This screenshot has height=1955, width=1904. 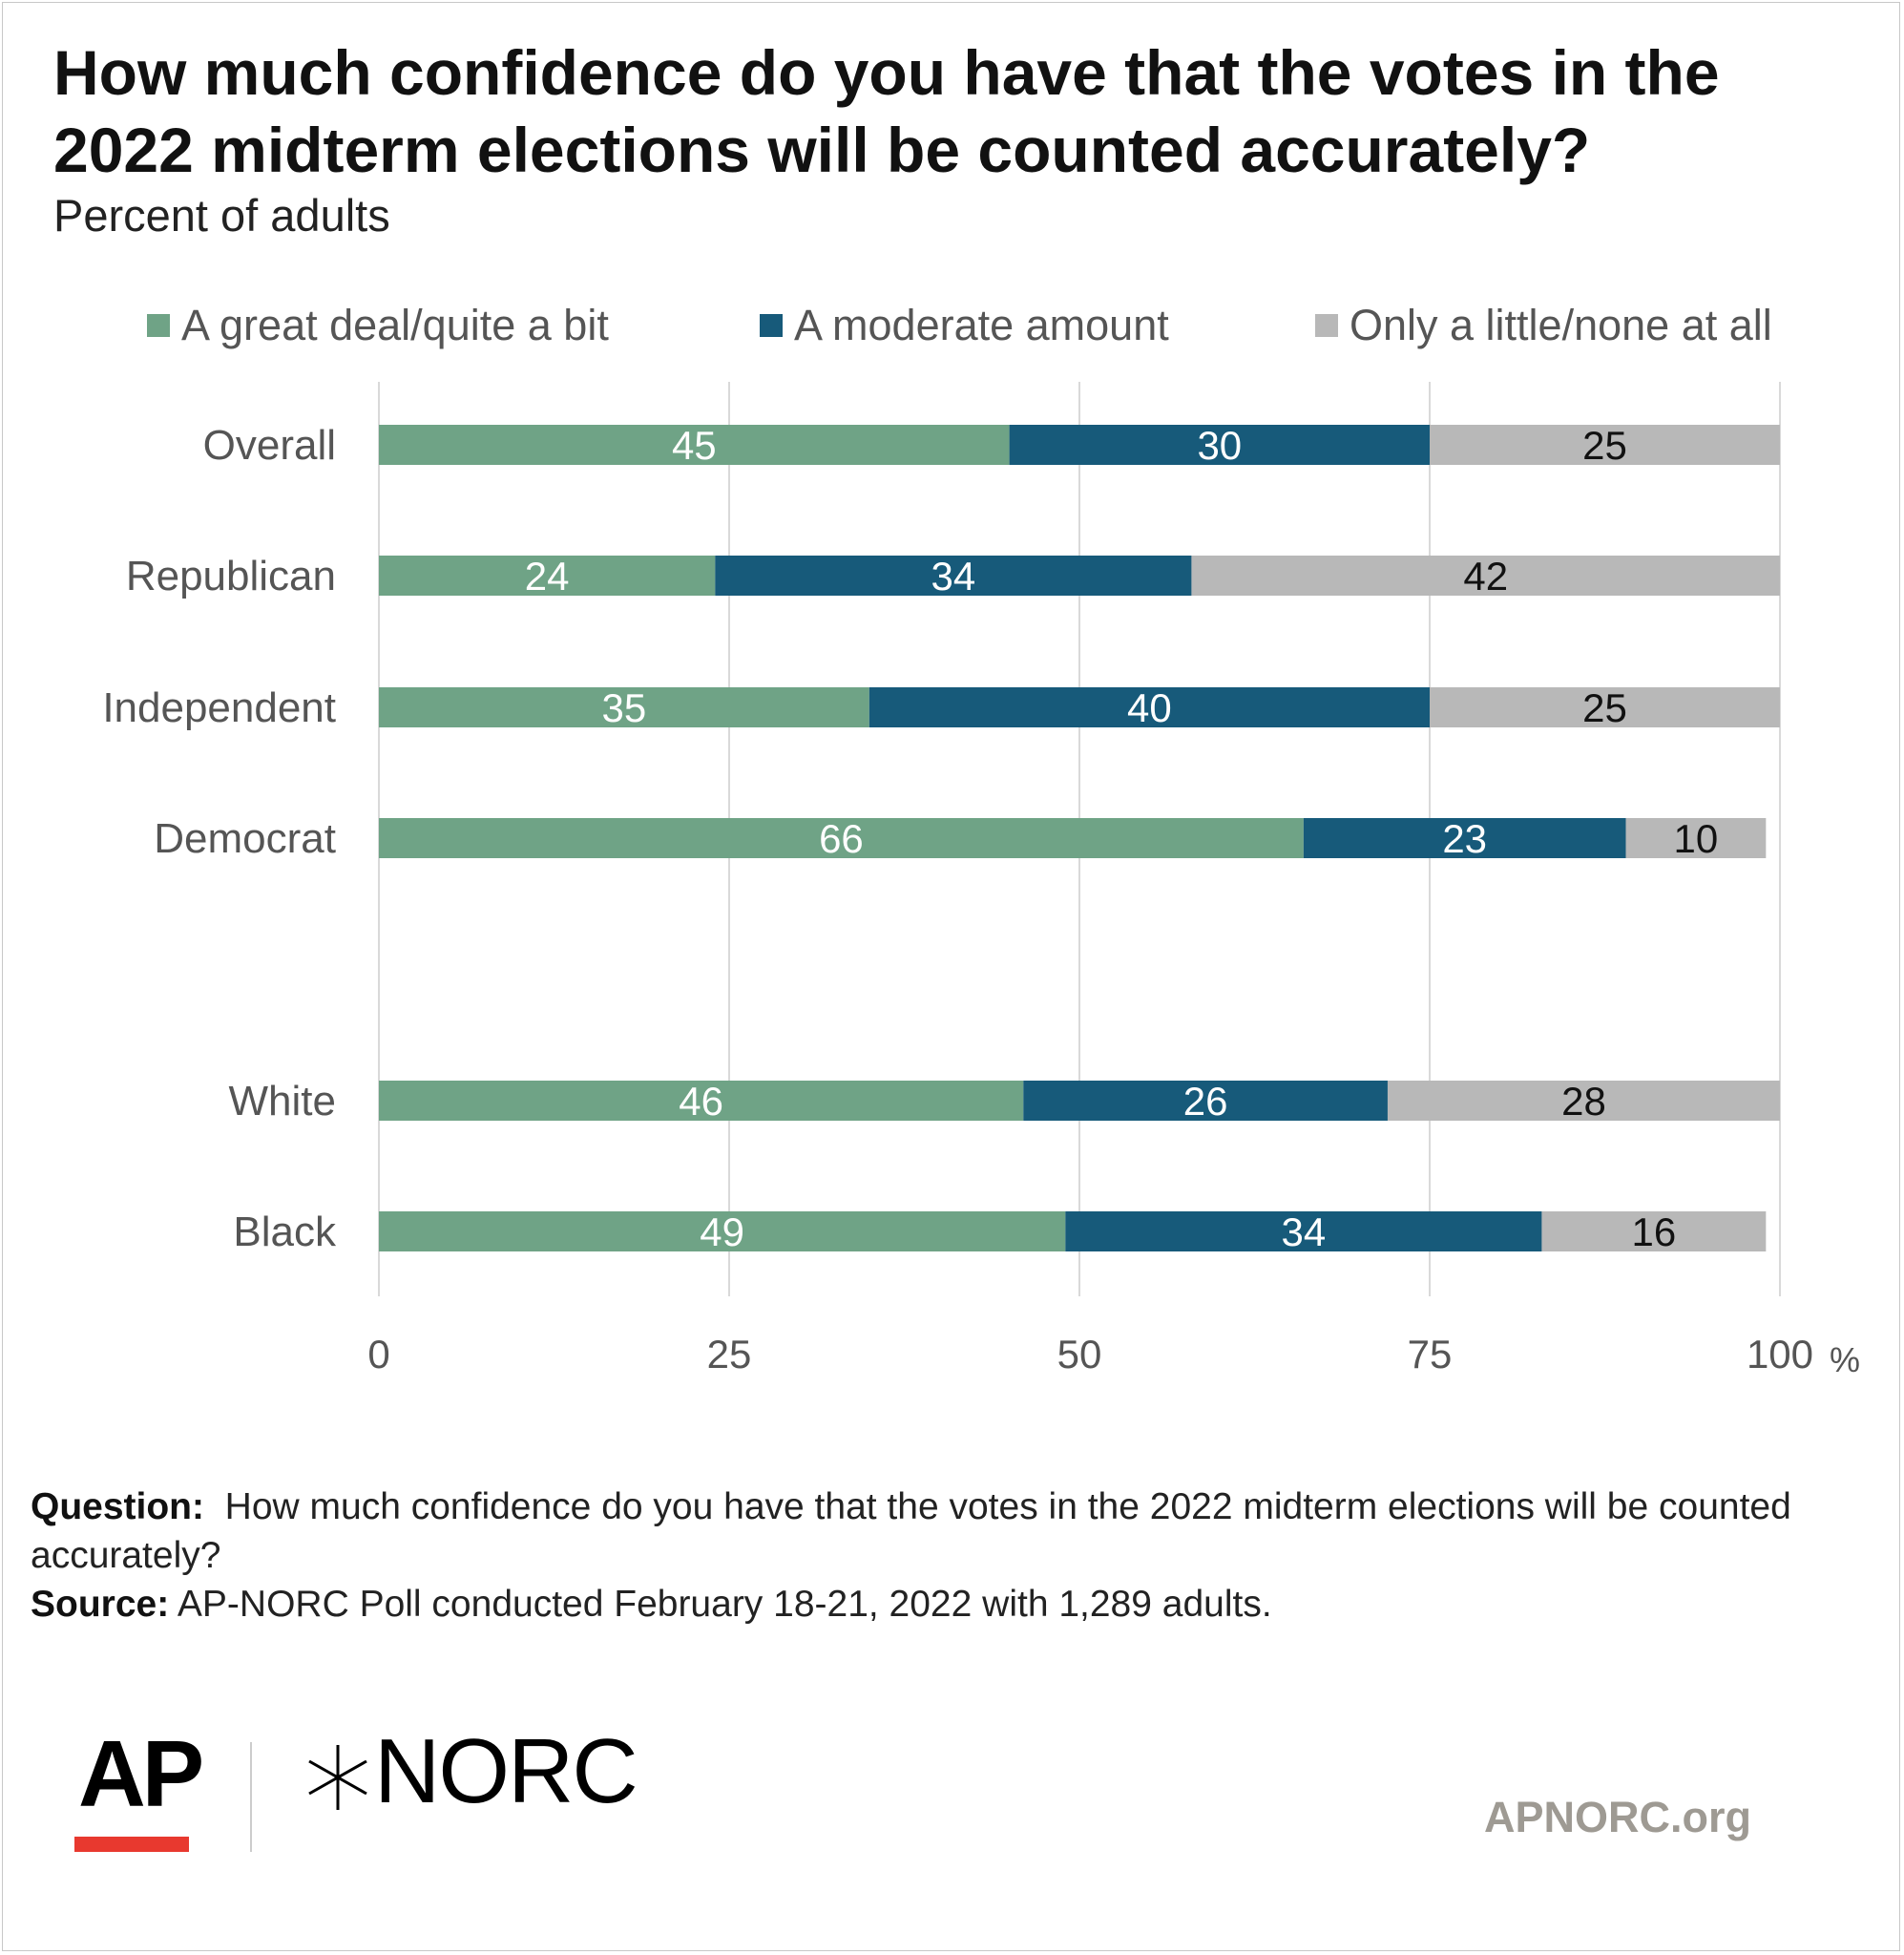 What do you see at coordinates (772, 325) in the screenshot?
I see `legend-swatch-moderate` at bounding box center [772, 325].